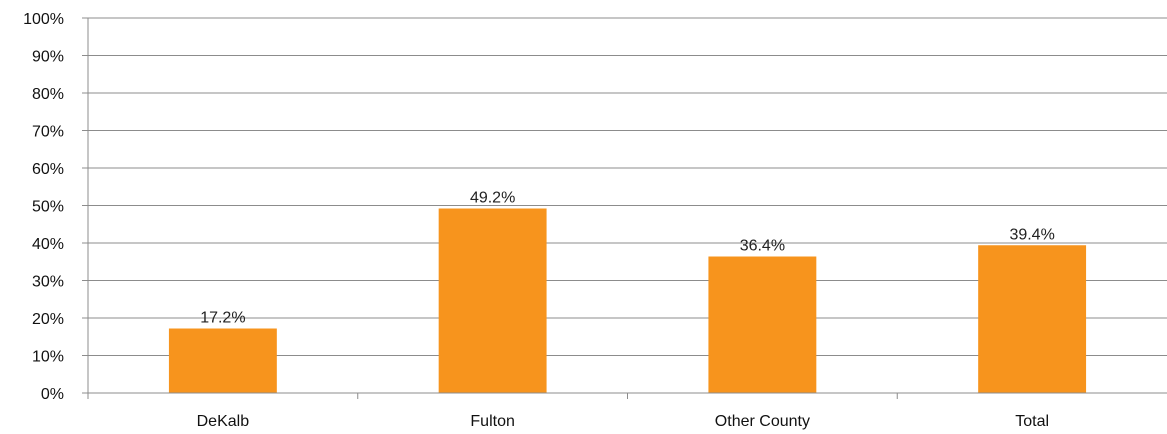 The image size is (1167, 434). What do you see at coordinates (48, 319) in the screenshot?
I see `y-tick-label: 20%` at bounding box center [48, 319].